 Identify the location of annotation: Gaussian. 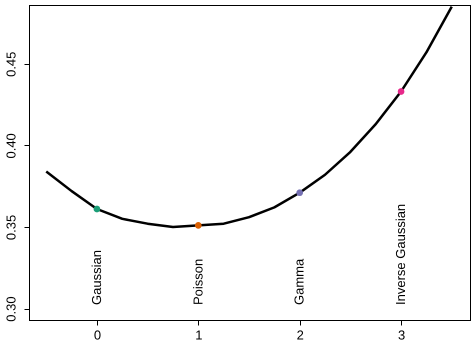
(96, 277).